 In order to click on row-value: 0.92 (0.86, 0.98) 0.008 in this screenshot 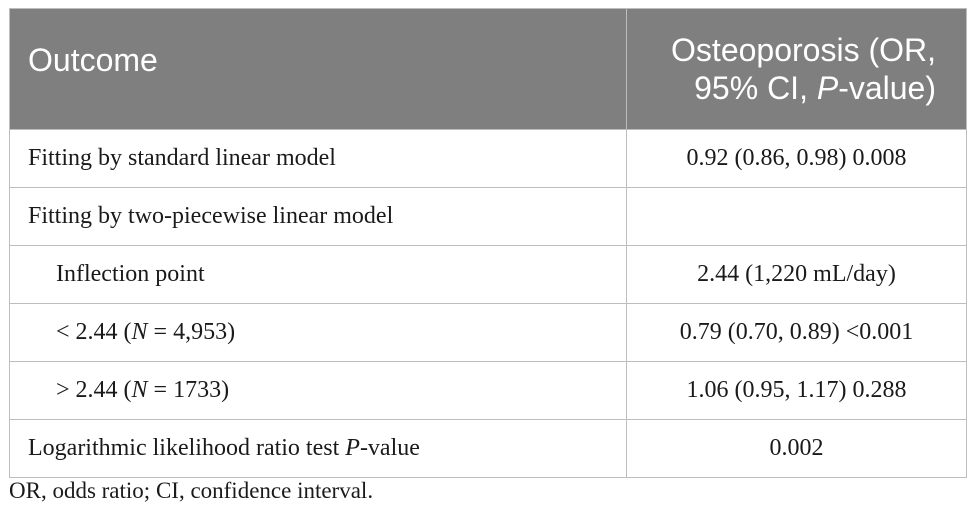, I will do `click(796, 158)`.